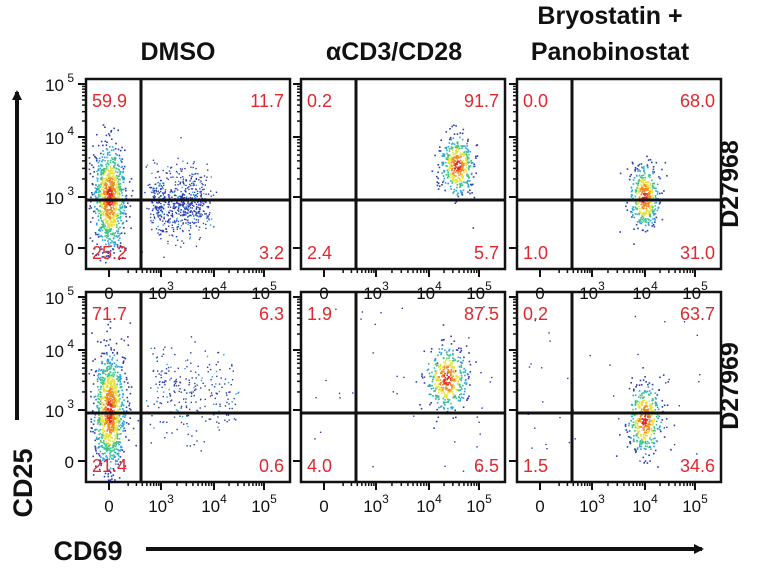 The height and width of the screenshot is (574, 758). What do you see at coordinates (54, 351) in the screenshot?
I see `y-tick-label: 10` at bounding box center [54, 351].